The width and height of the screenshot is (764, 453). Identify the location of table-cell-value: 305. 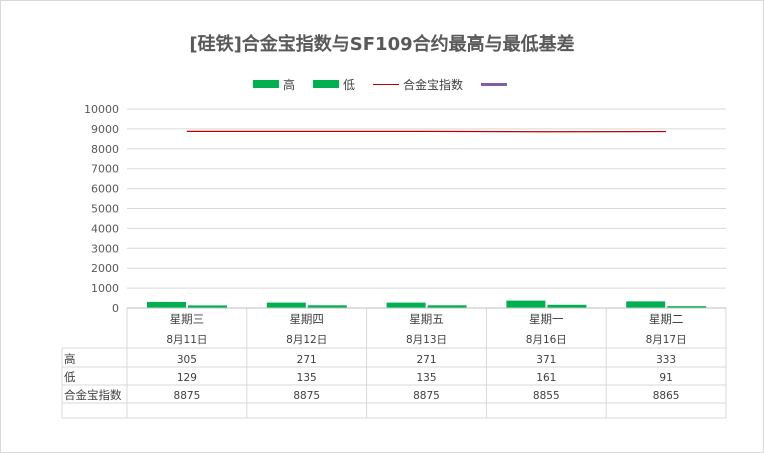
(187, 360).